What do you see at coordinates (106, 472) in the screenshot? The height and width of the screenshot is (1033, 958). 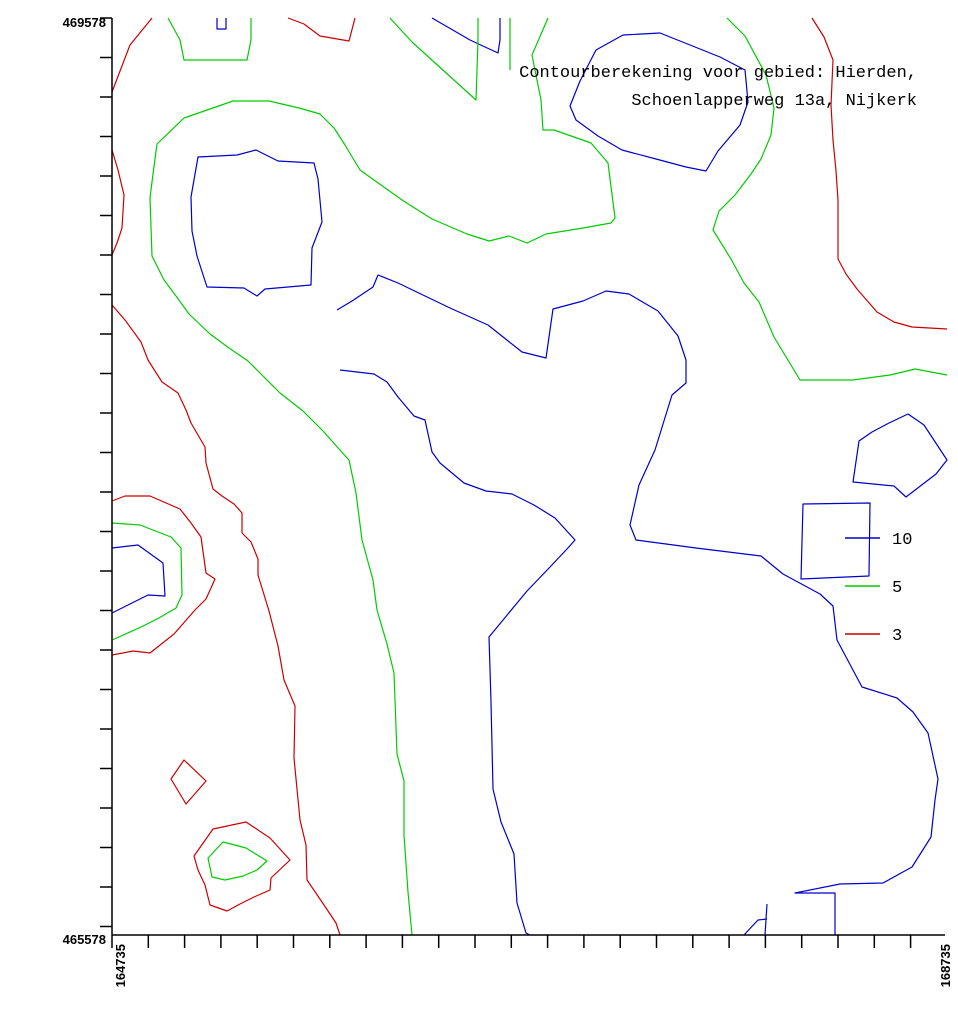 I see `y-ticks` at bounding box center [106, 472].